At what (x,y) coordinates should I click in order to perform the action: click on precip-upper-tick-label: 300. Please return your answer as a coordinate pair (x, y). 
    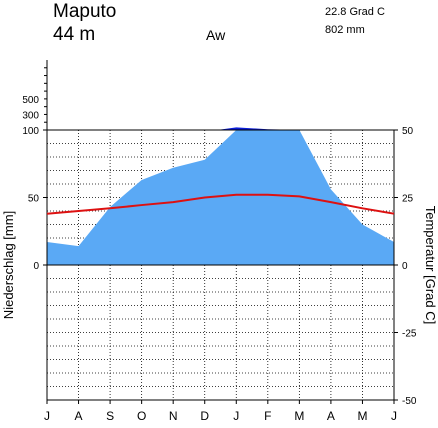
    Looking at the image, I should click on (30, 115).